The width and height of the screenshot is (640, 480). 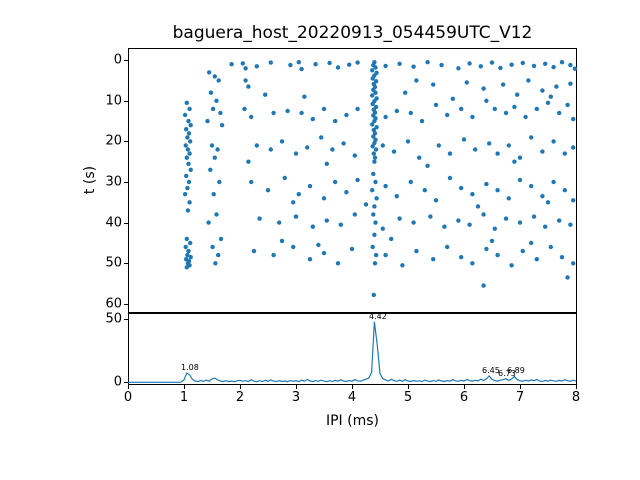 I want to click on peak-annotation: 1.08, so click(x=190, y=367).